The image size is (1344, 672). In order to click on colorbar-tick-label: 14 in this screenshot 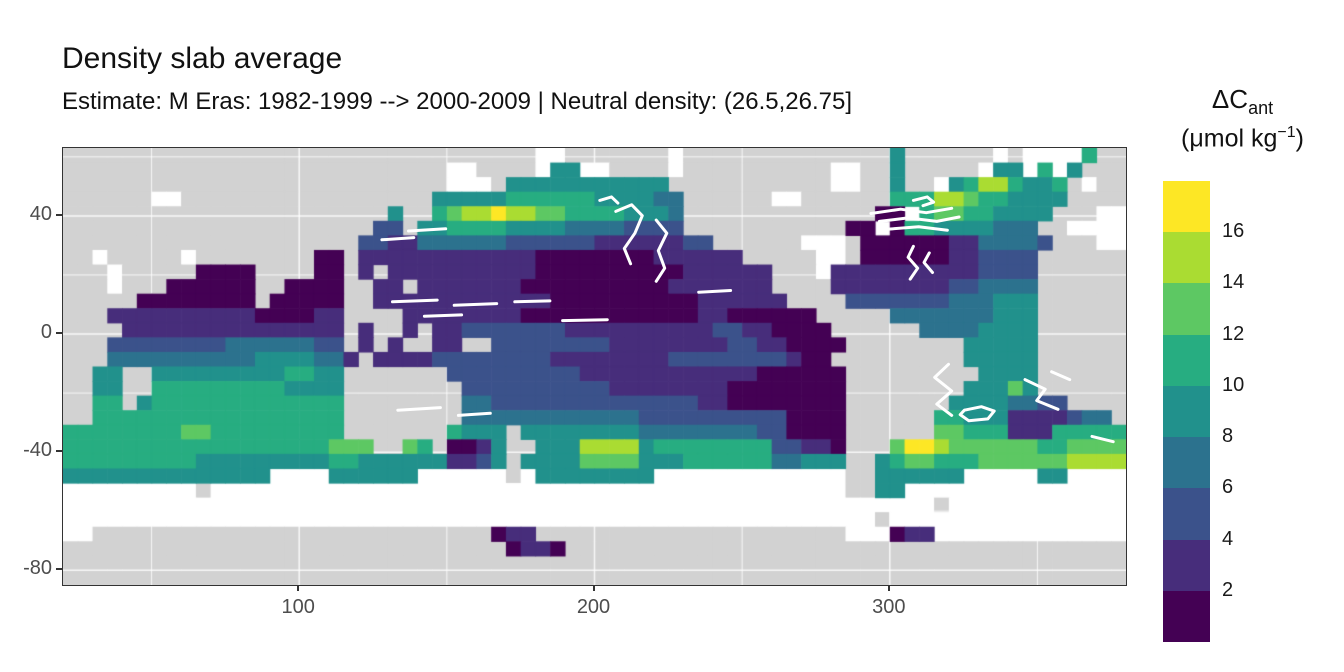, I will do `click(1233, 282)`.